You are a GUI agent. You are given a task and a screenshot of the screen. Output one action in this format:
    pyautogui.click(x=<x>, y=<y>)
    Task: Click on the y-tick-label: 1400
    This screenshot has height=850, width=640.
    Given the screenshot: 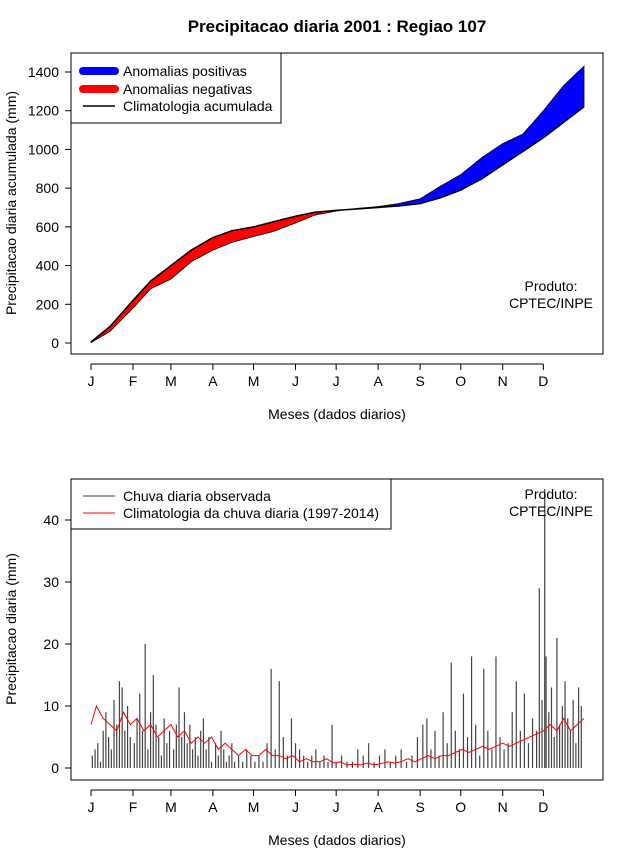 What is the action you would take?
    pyautogui.click(x=43, y=72)
    